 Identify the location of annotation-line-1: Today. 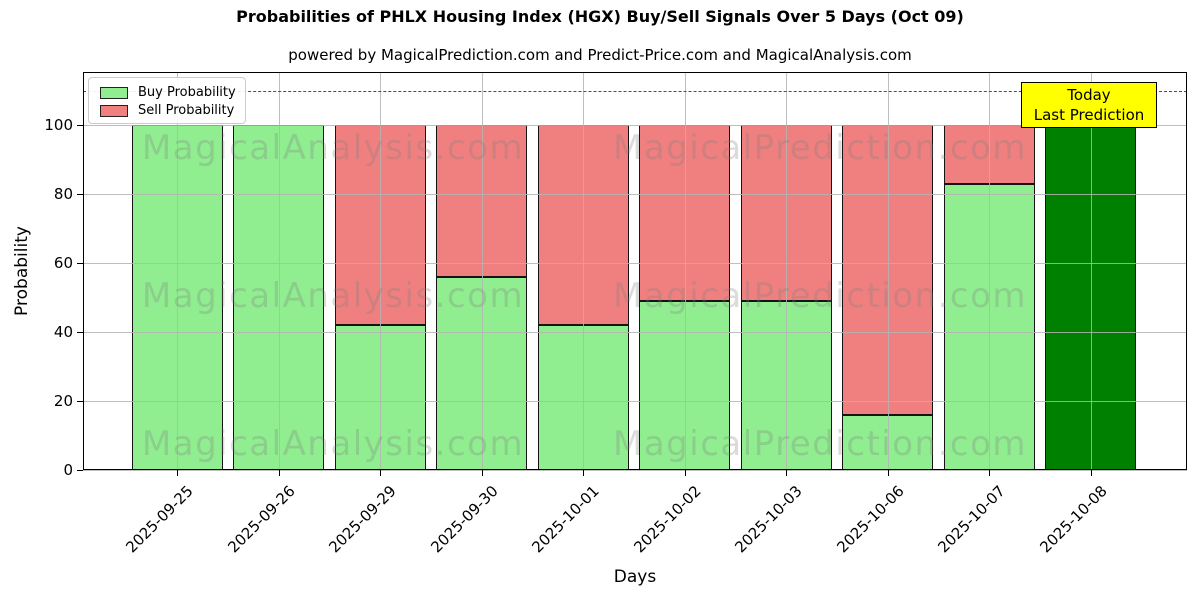
(1089, 95).